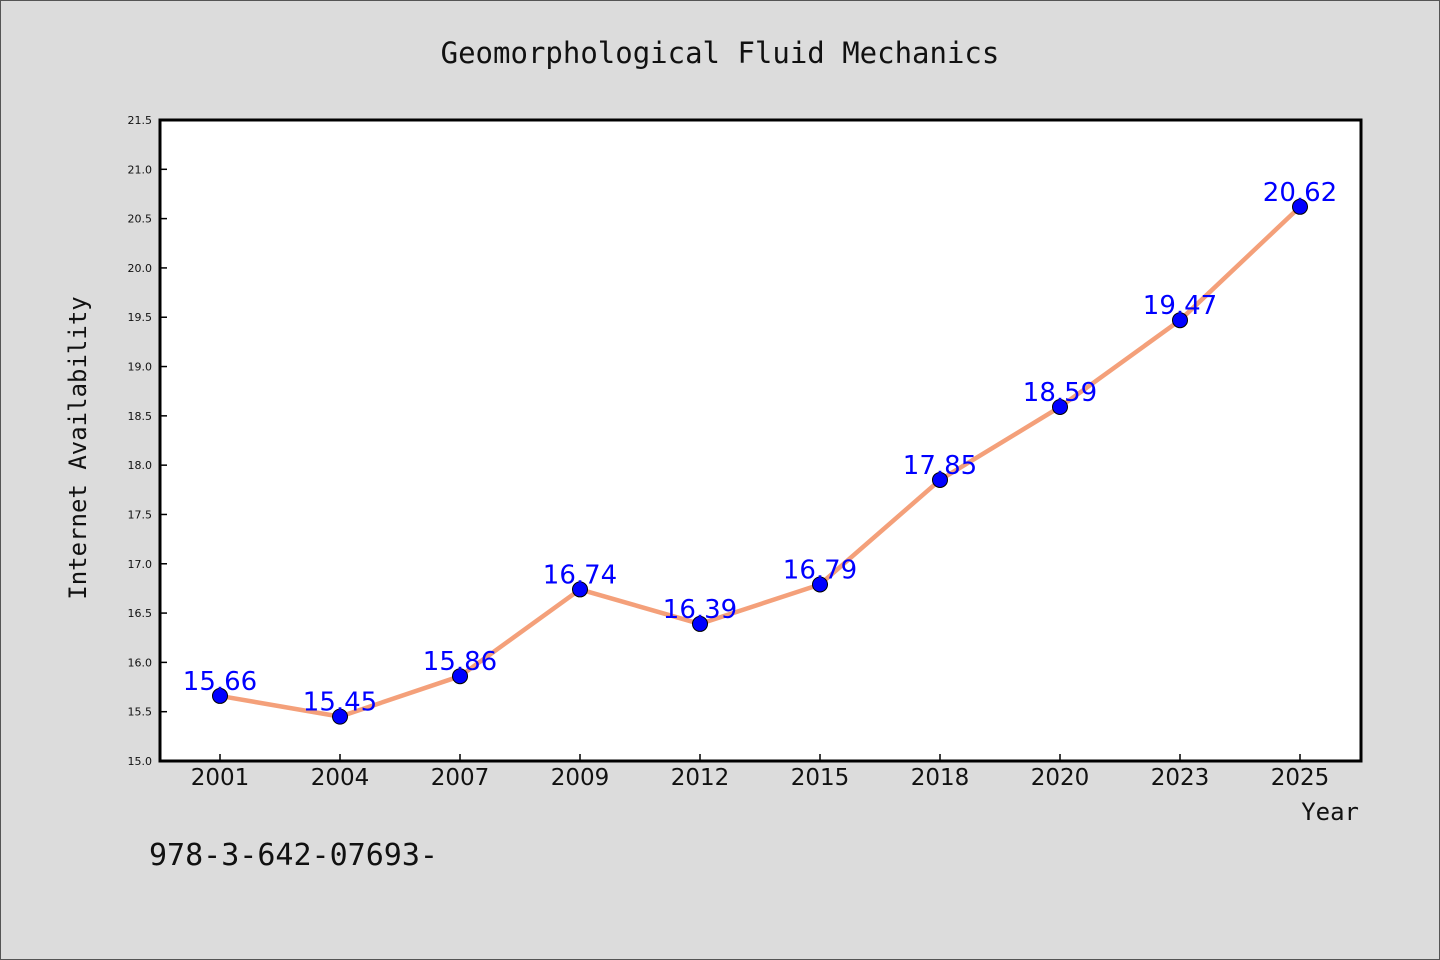 Image resolution: width=1440 pixels, height=960 pixels. I want to click on y-tick-label: 16.0, so click(140, 662).